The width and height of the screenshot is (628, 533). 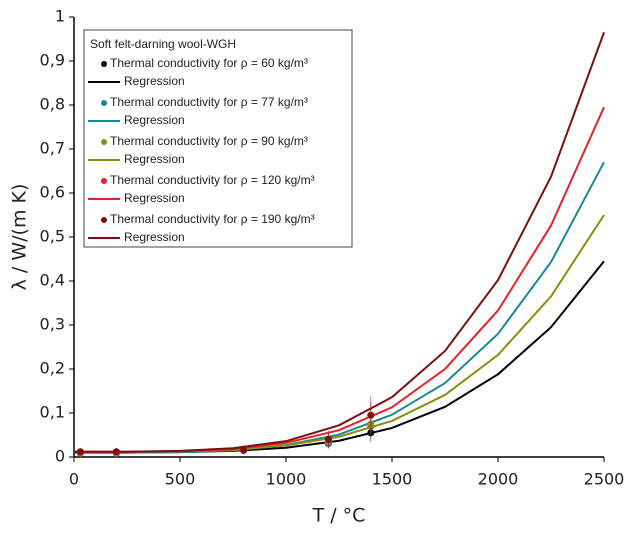 I want to click on y-tick-label: 0, so click(x=60, y=456).